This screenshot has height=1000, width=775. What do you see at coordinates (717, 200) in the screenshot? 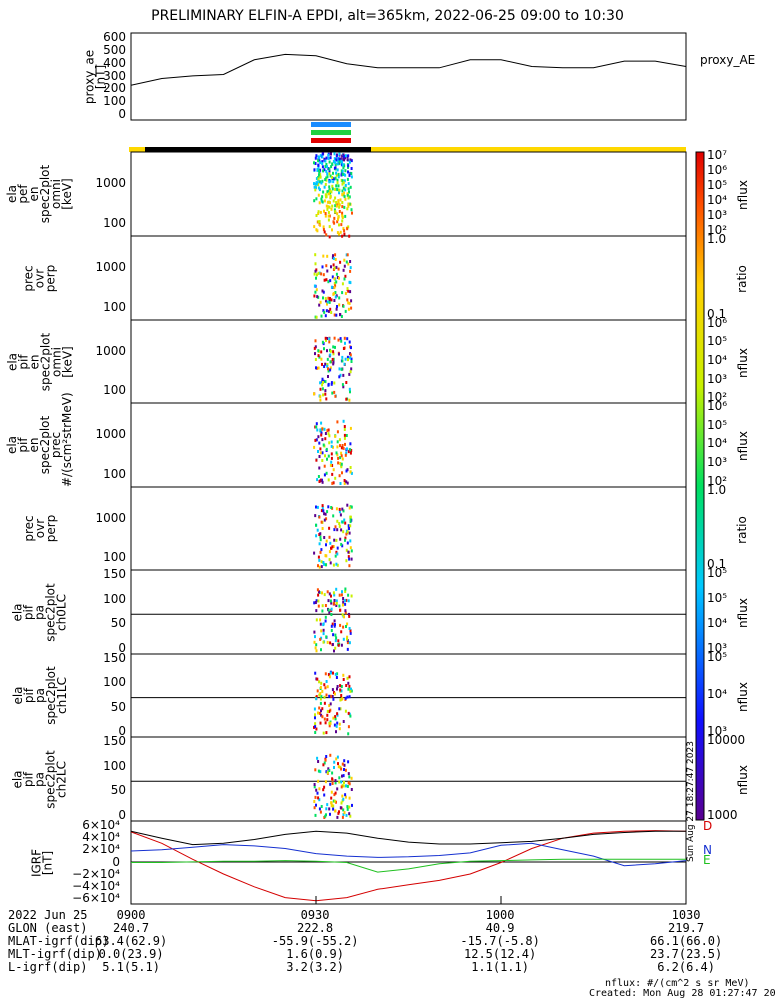
I see `colorbar-tick-label: 10⁴` at bounding box center [717, 200].